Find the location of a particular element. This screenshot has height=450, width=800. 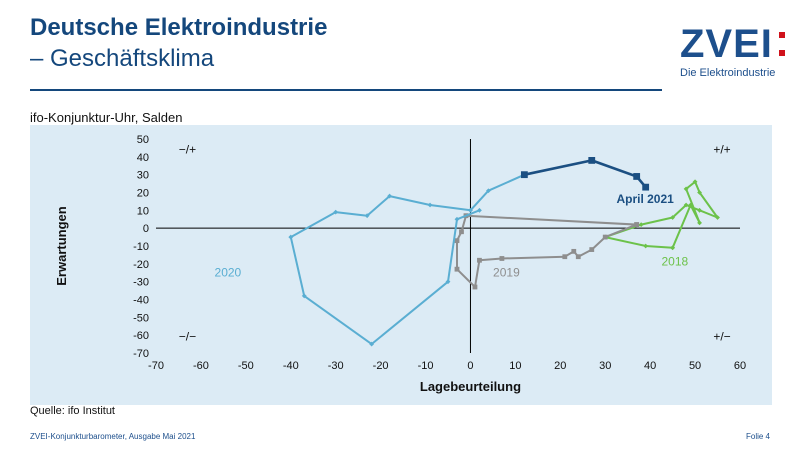

x-tick-label: -30 is located at coordinates (336, 366).